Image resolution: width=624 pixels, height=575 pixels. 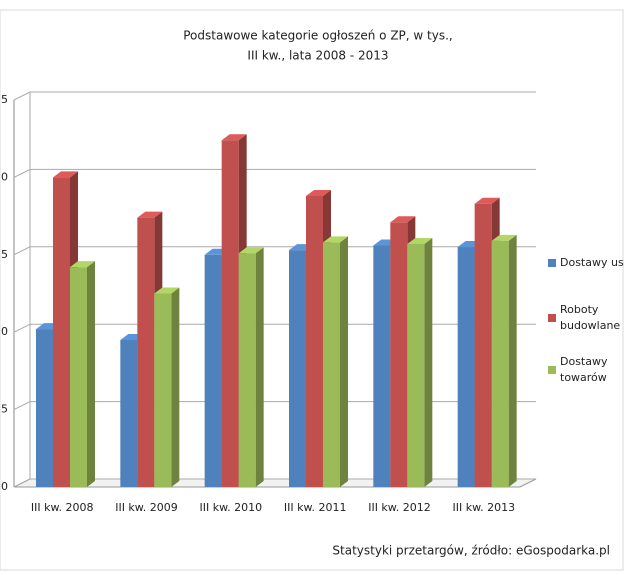 What do you see at coordinates (4, 254) in the screenshot?
I see `y-tick-label: 15` at bounding box center [4, 254].